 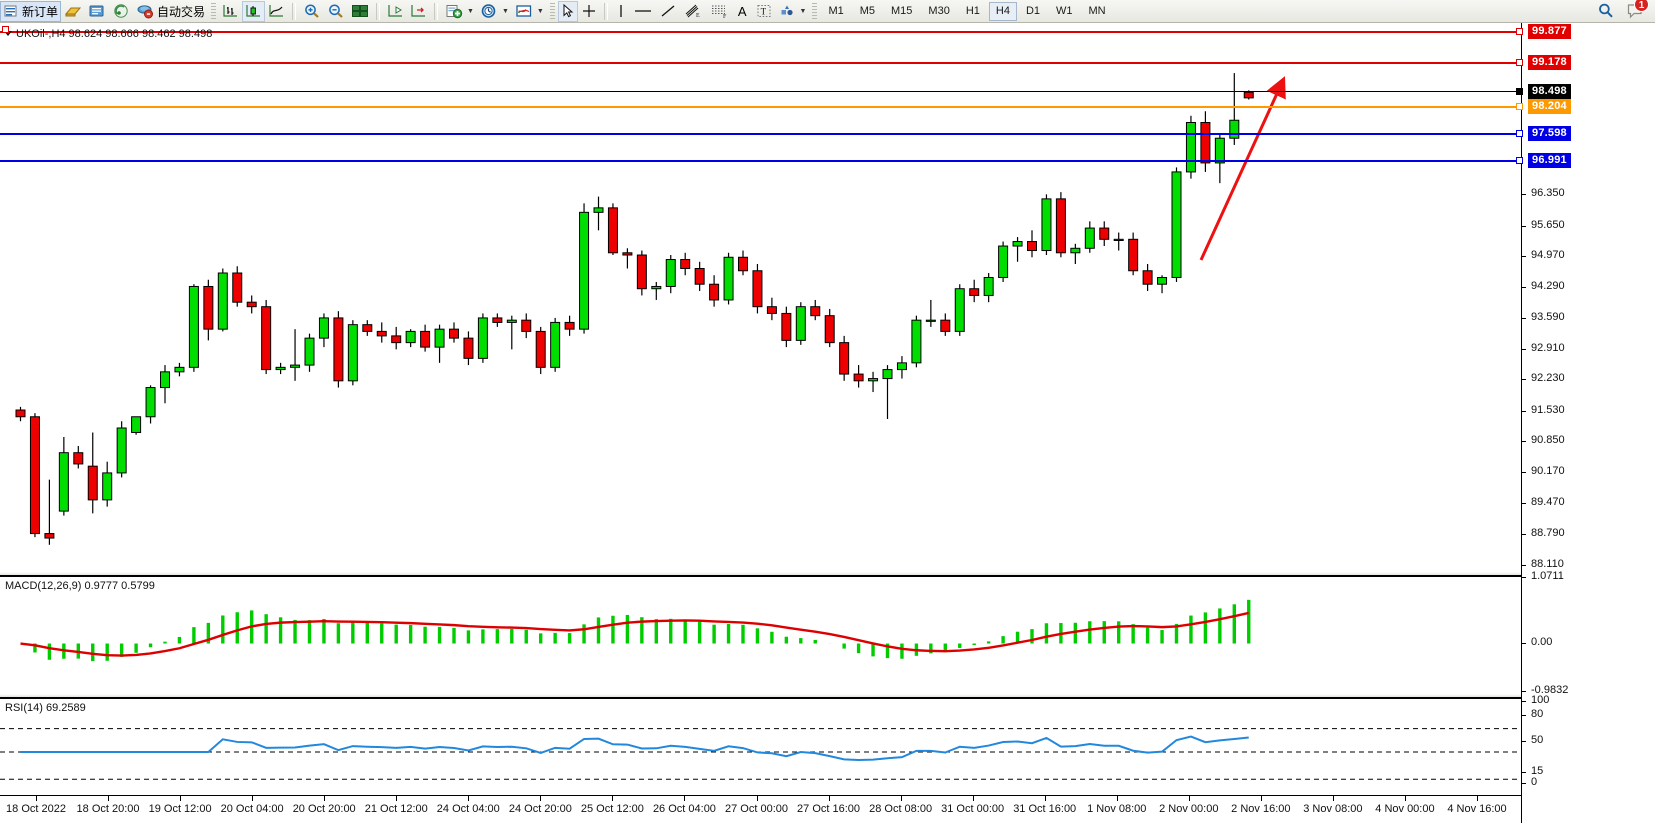 What do you see at coordinates (1097, 10) in the screenshot?
I see `timeframe-mn: MN` at bounding box center [1097, 10].